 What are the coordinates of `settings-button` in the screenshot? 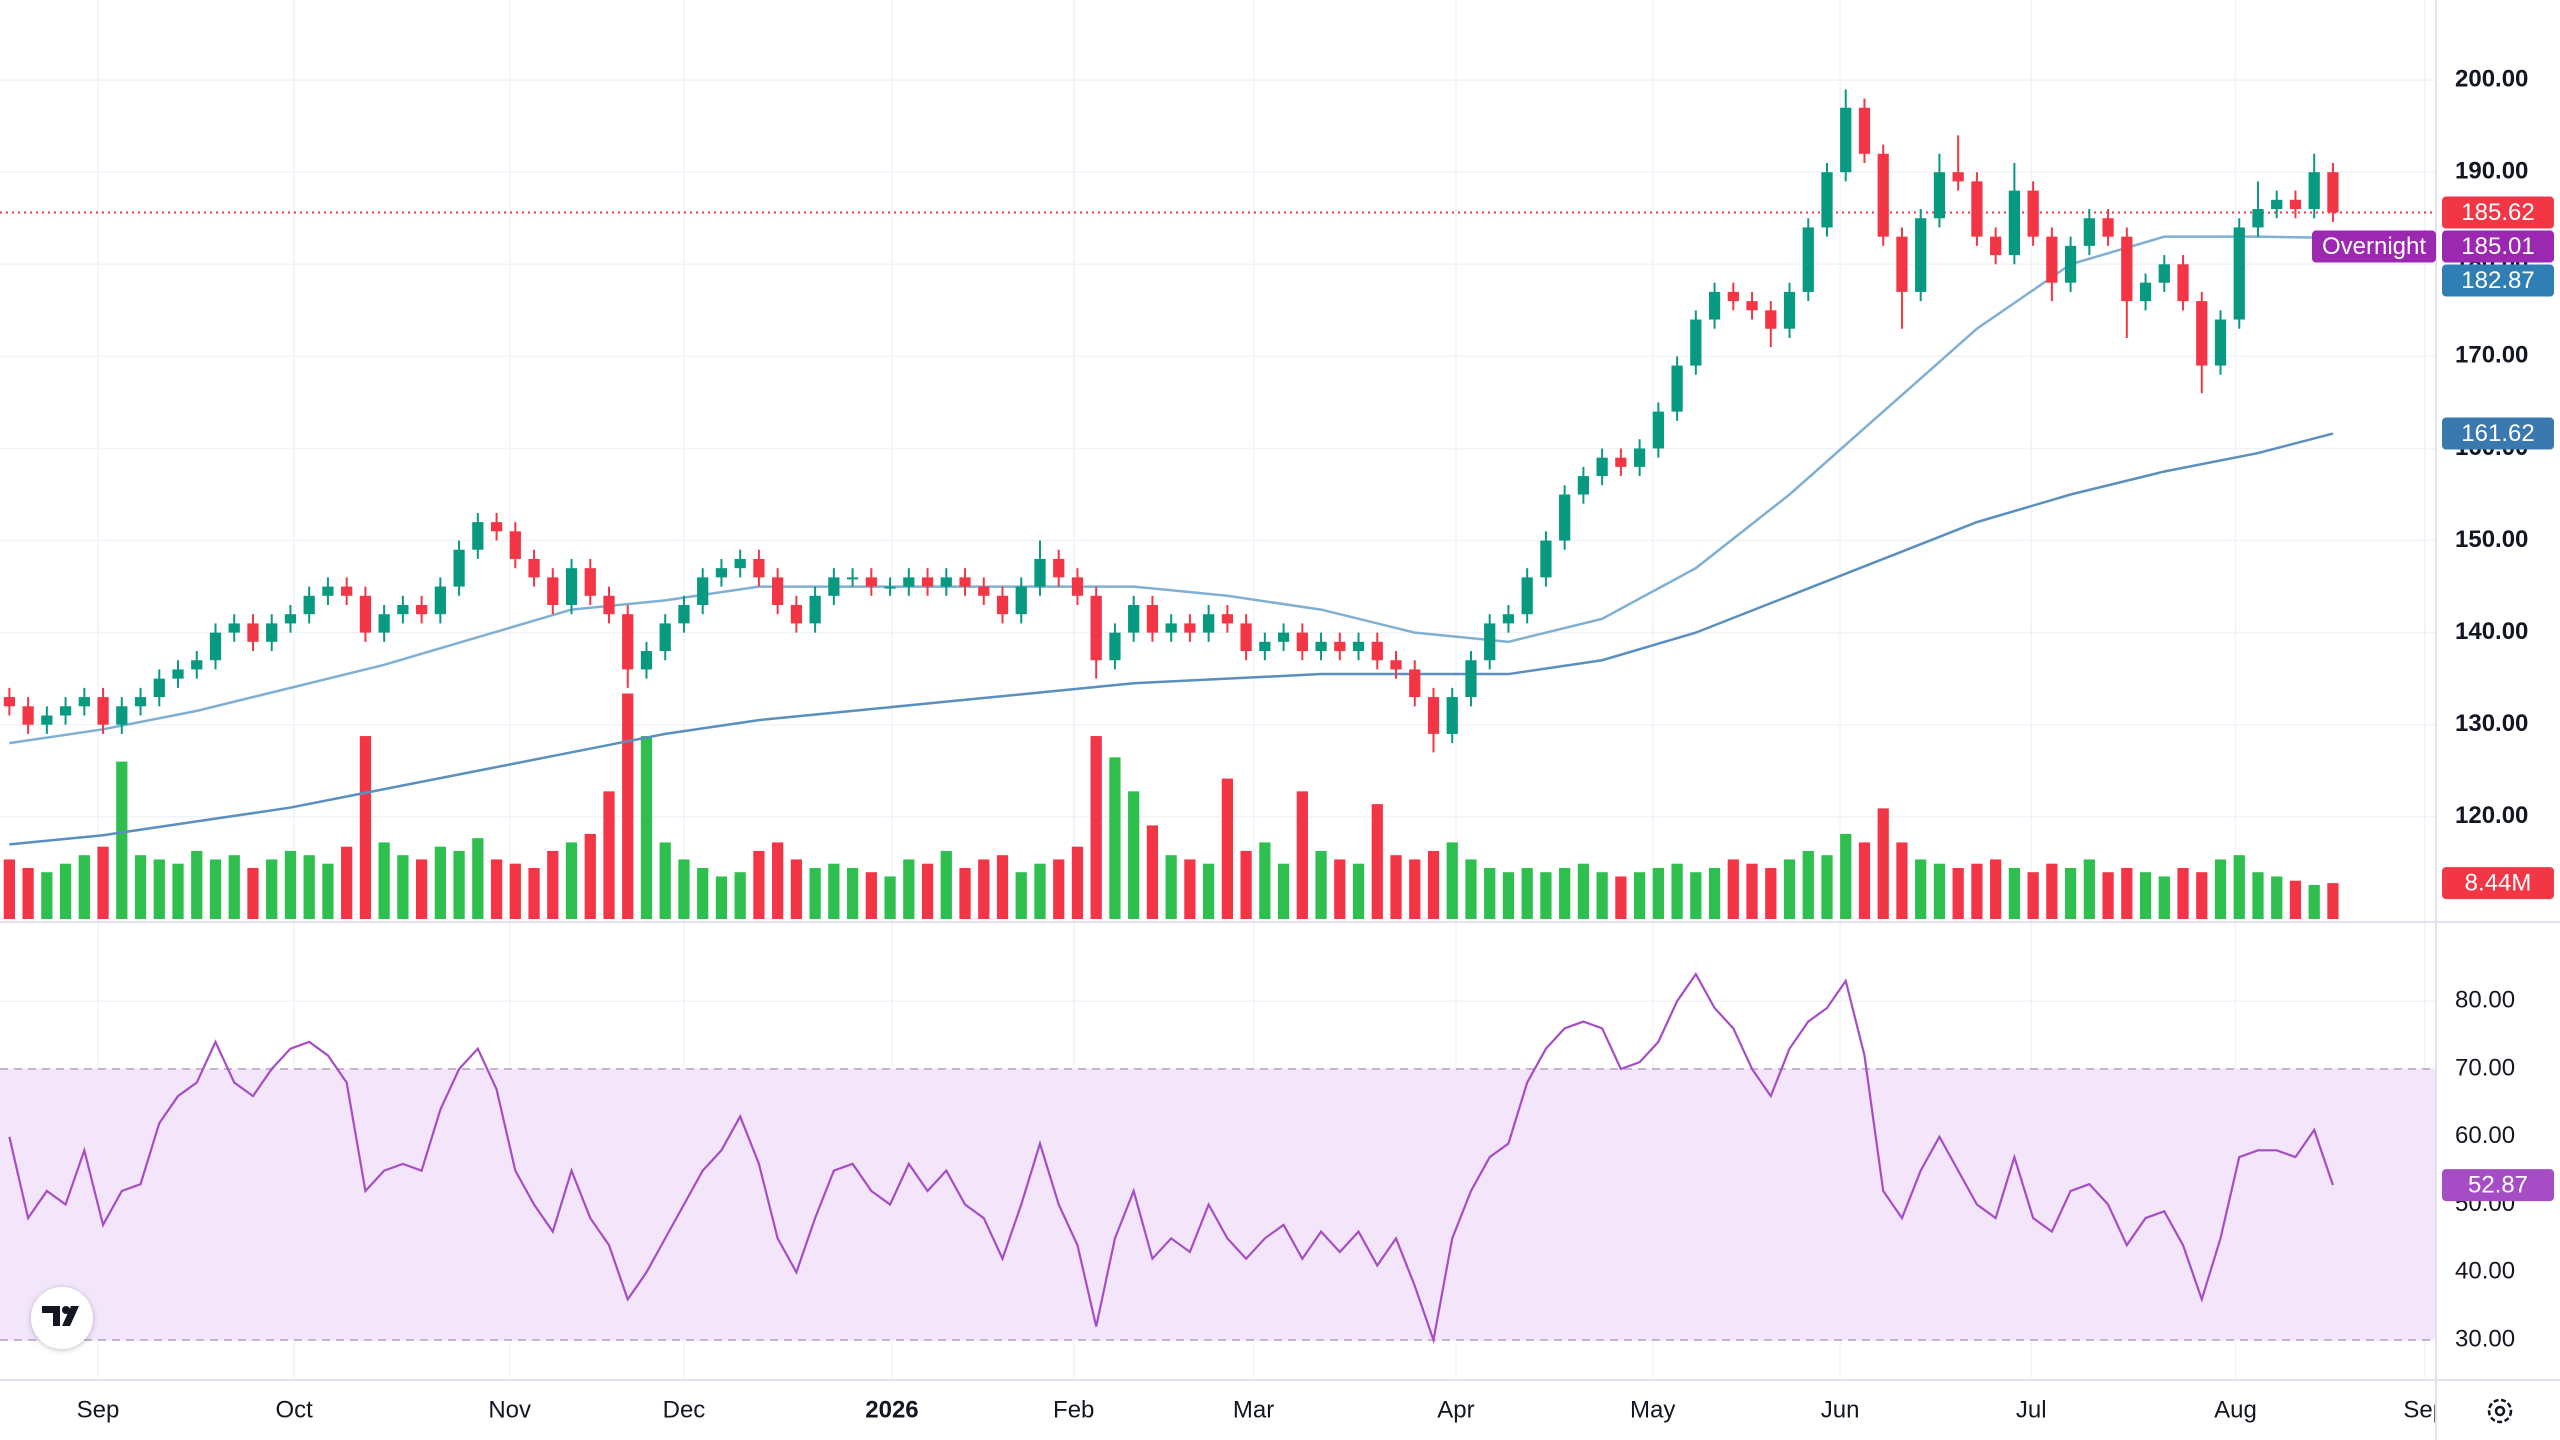 It's located at (2500, 1411).